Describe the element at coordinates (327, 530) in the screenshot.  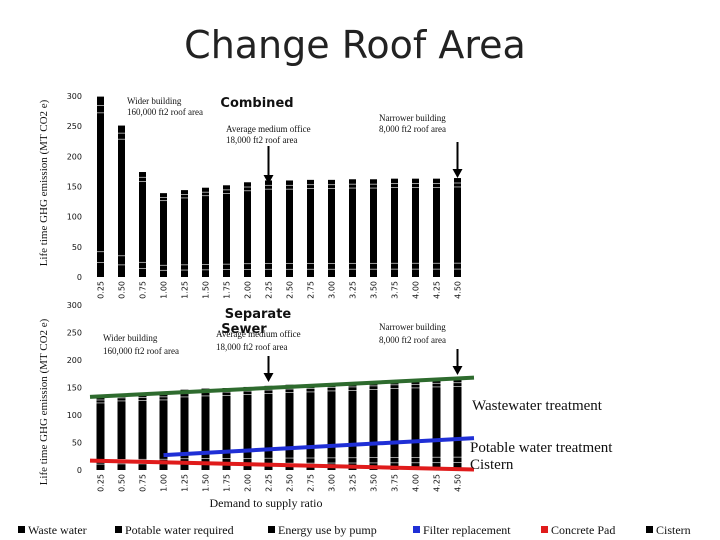
I see `legend-label: Energy use by pump` at that location.